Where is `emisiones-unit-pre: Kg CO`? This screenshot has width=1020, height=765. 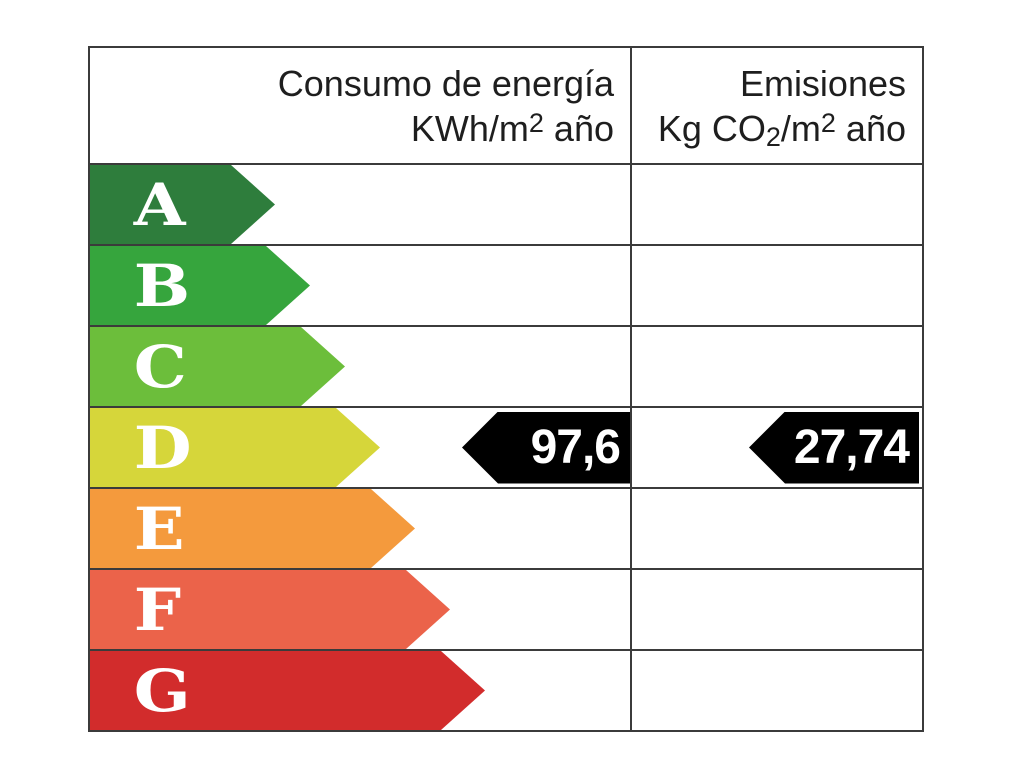 emisiones-unit-pre: Kg CO is located at coordinates (711, 128).